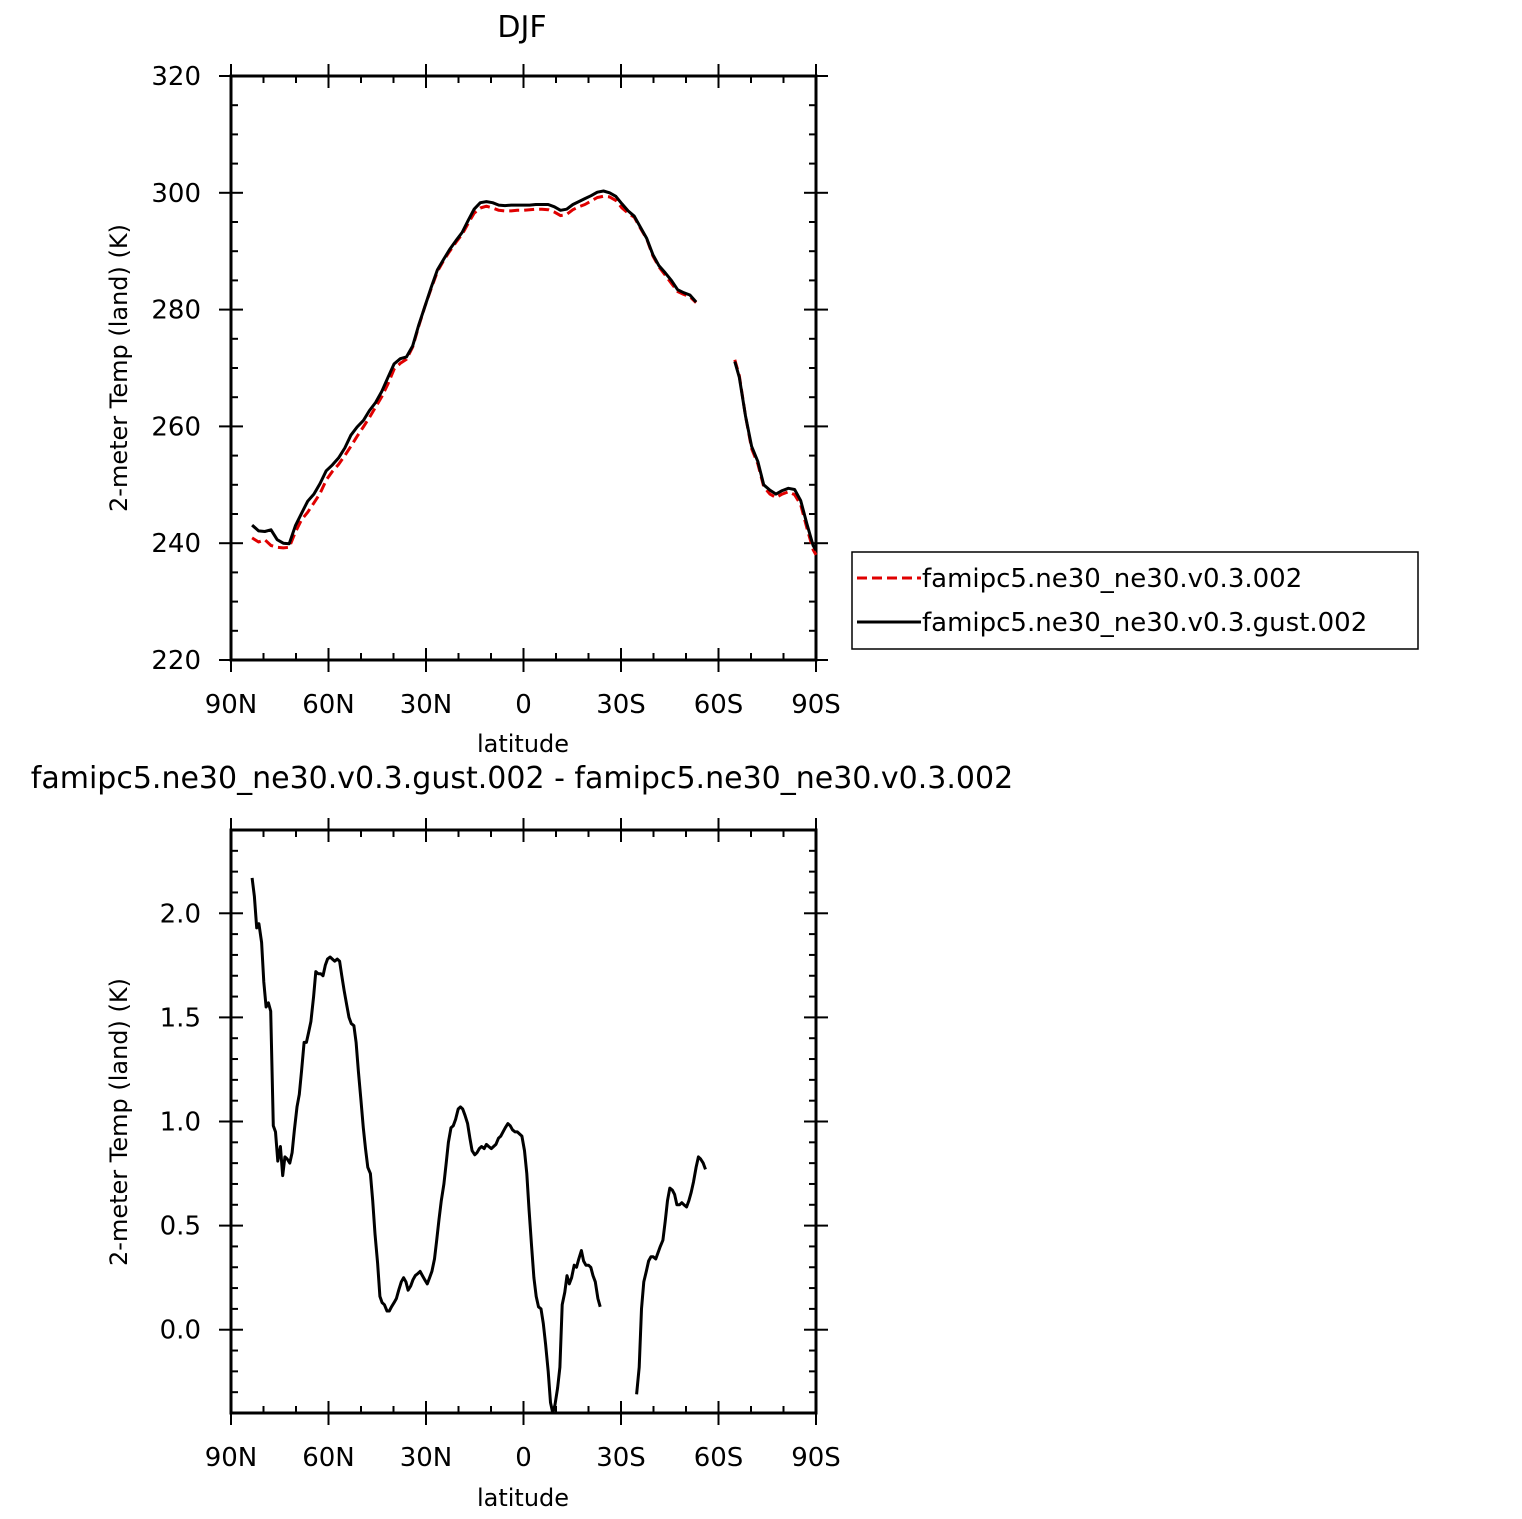  I want to click on legend-label-series-2: famipc5.ne30_ne30.v0.3.gust.002, so click(1144, 623).